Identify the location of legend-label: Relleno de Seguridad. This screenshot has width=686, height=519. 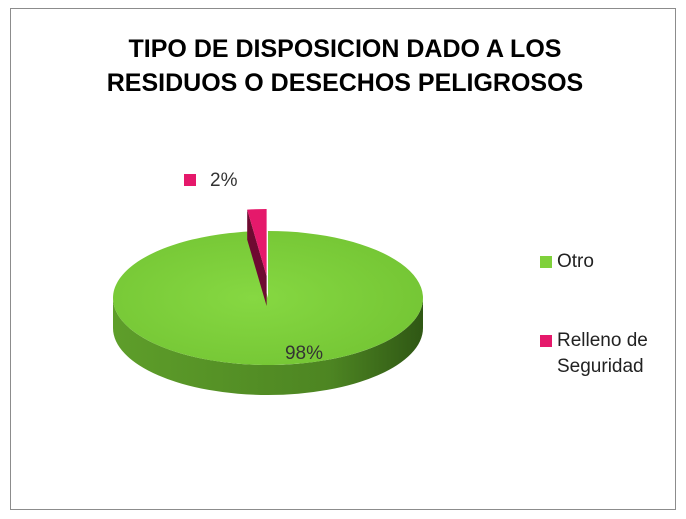
(602, 353).